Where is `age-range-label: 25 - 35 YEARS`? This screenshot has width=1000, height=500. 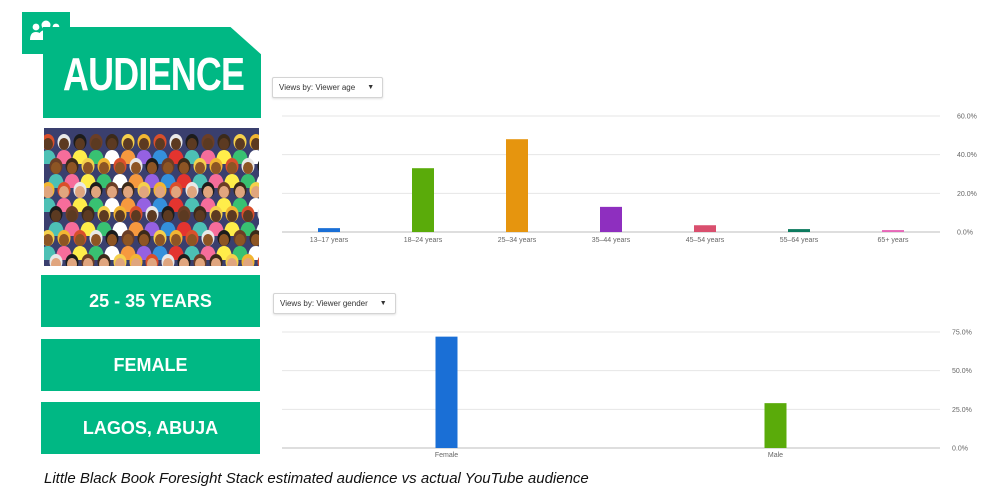
age-range-label: 25 - 35 YEARS is located at coordinates (150, 300).